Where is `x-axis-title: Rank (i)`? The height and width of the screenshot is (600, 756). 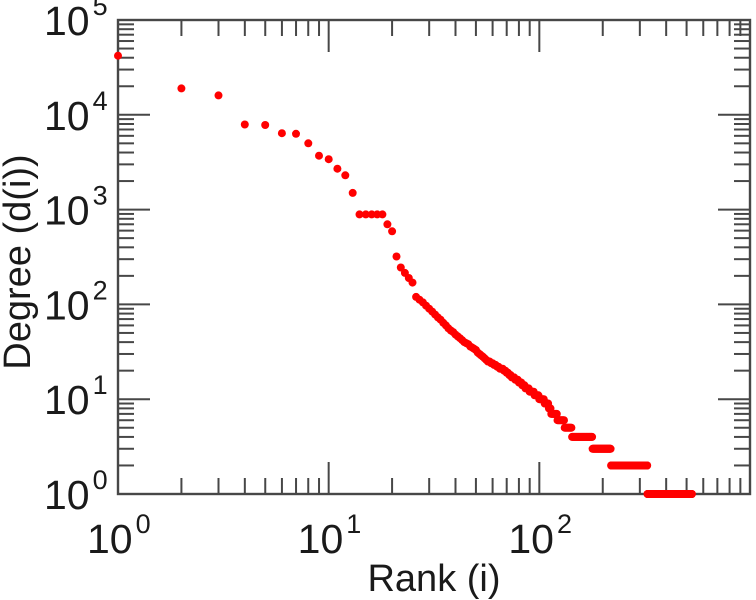 x-axis-title: Rank (i) is located at coordinates (433, 579).